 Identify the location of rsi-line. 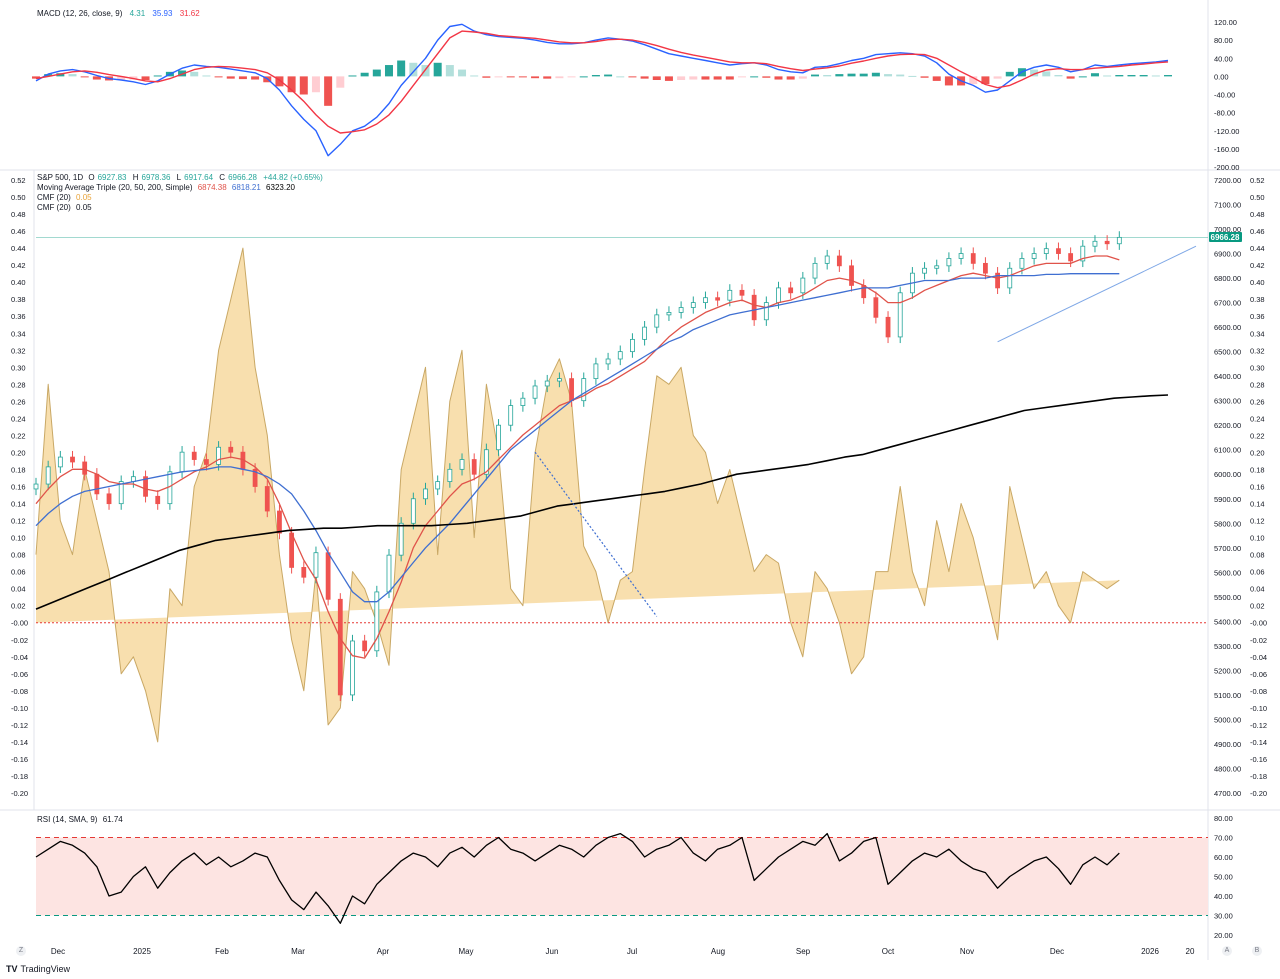
(577, 878).